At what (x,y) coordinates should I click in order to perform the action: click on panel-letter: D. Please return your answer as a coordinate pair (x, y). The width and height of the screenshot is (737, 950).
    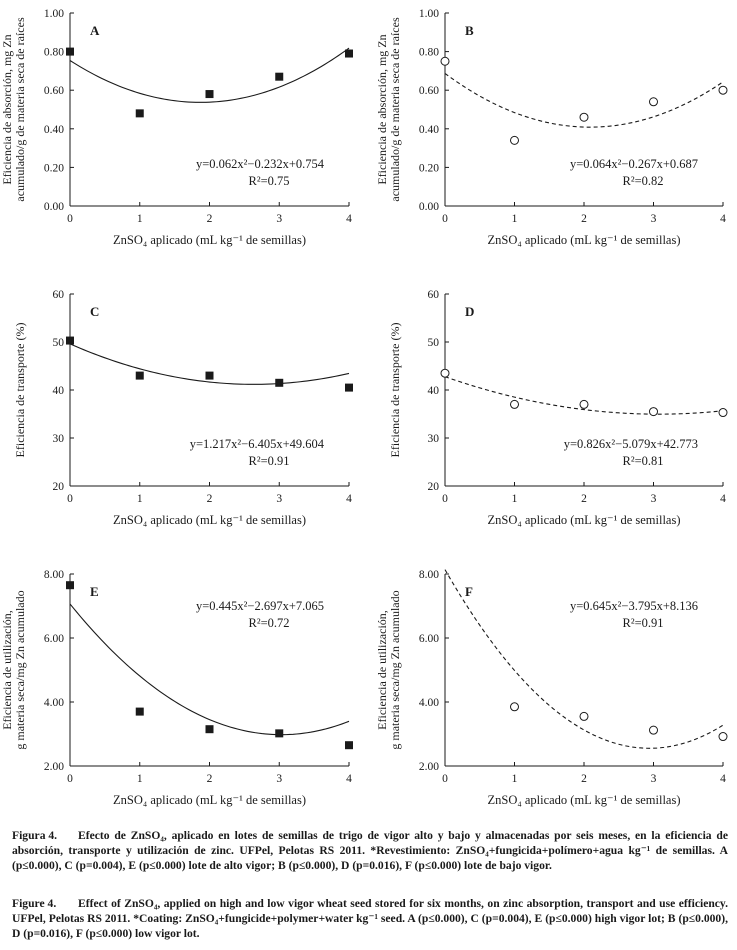
    Looking at the image, I should click on (469, 311).